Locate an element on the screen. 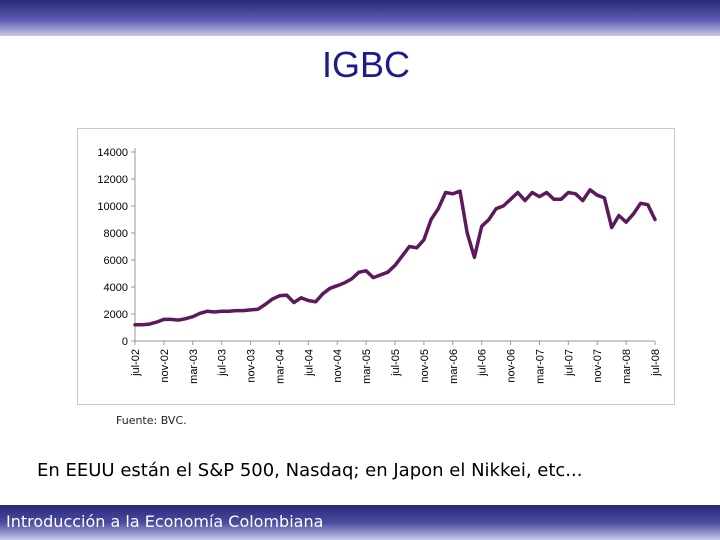 Image resolution: width=720 pixels, height=540 pixels. y-tick-label: 8000 is located at coordinates (116, 234).